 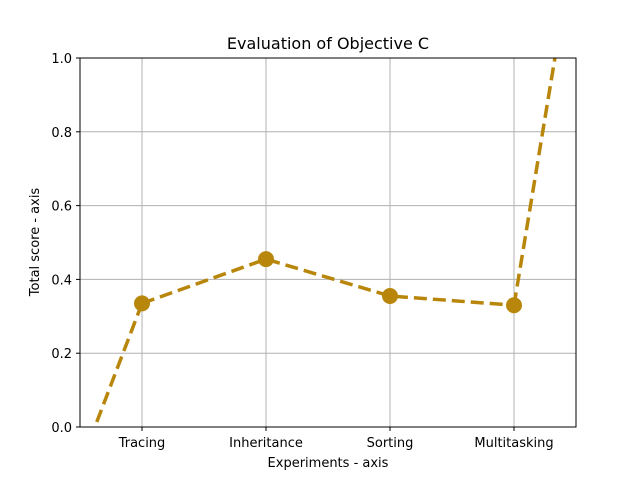 I want to click on y-tick-label: 0.4, so click(x=61, y=280).